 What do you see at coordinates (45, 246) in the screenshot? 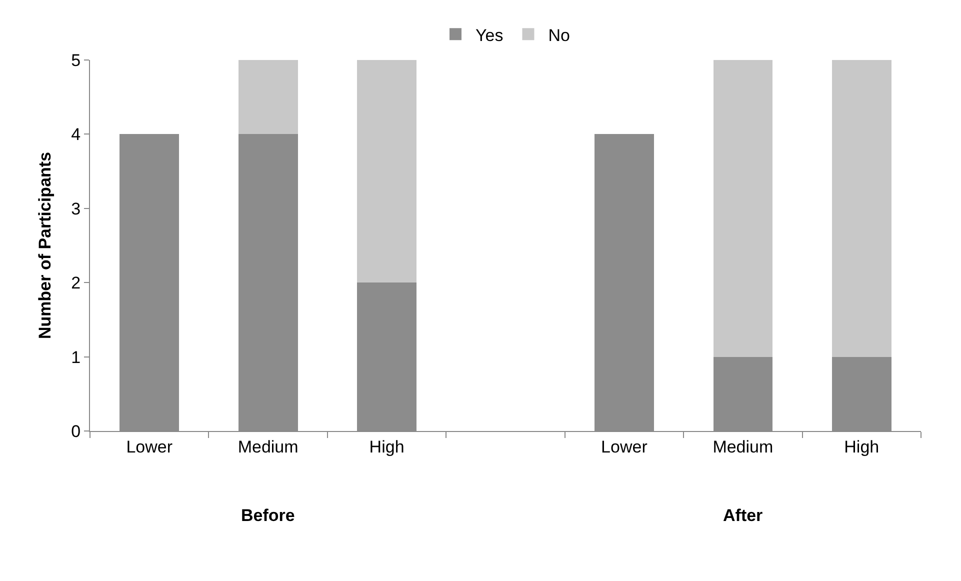
I see `y-axis-title: Number of Participants` at bounding box center [45, 246].